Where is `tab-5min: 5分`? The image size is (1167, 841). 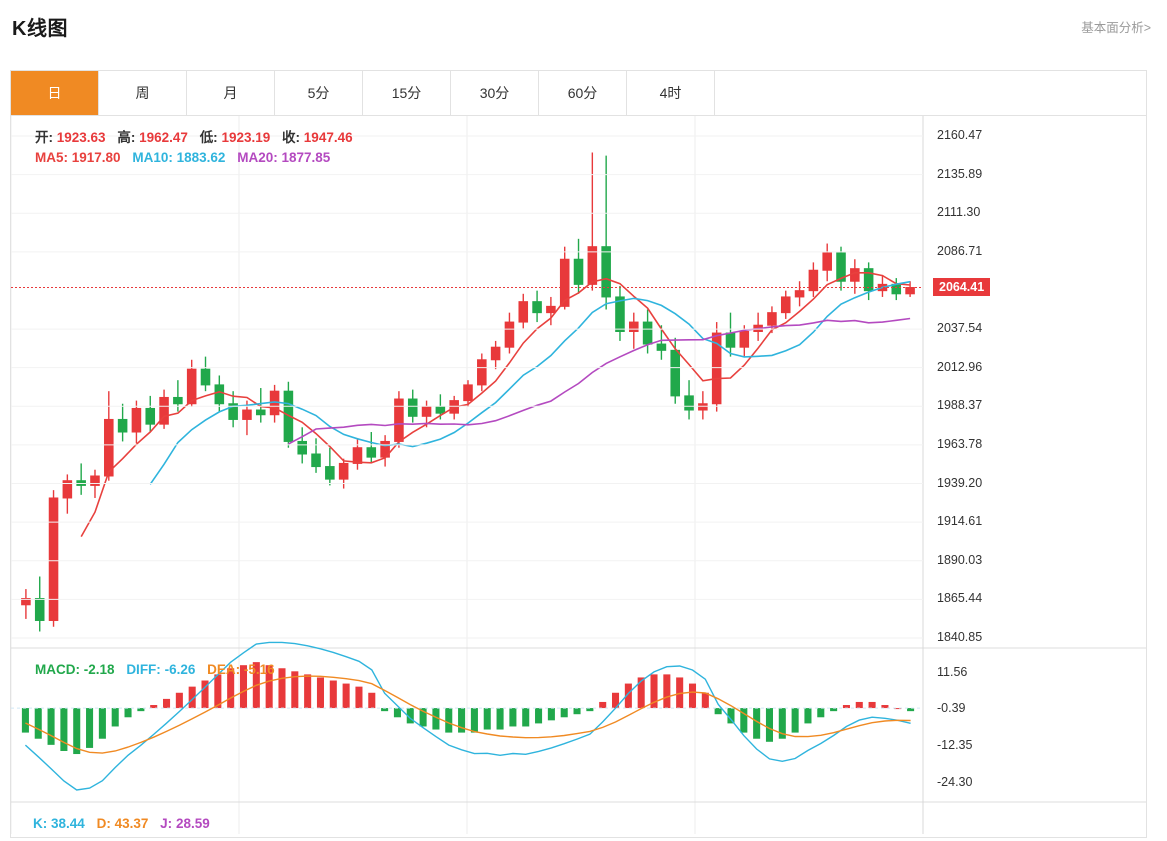
tab-5min: 5分 is located at coordinates (319, 93).